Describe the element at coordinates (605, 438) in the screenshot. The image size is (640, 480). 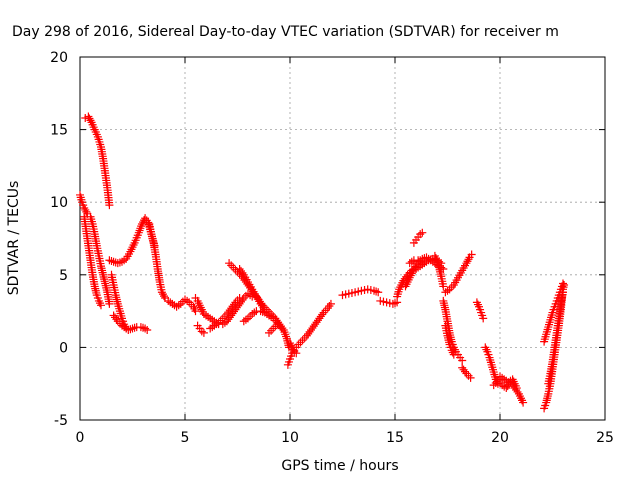
I see `x-tick-label: 25` at that location.